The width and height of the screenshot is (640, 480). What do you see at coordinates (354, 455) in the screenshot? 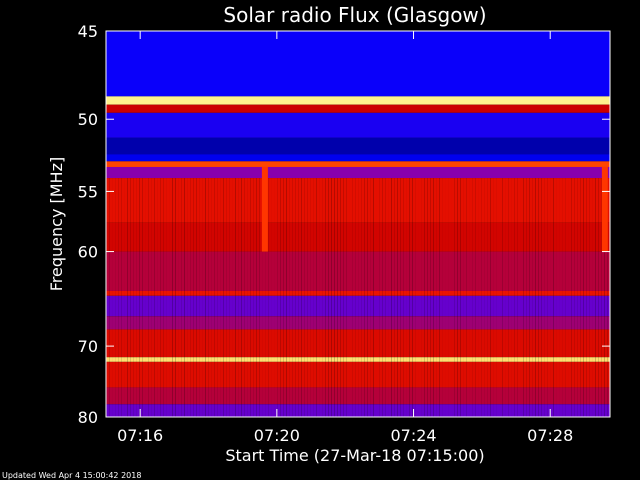
I see `x-axis-label: Start Time (27-Mar-18 07:15:00)` at bounding box center [354, 455].